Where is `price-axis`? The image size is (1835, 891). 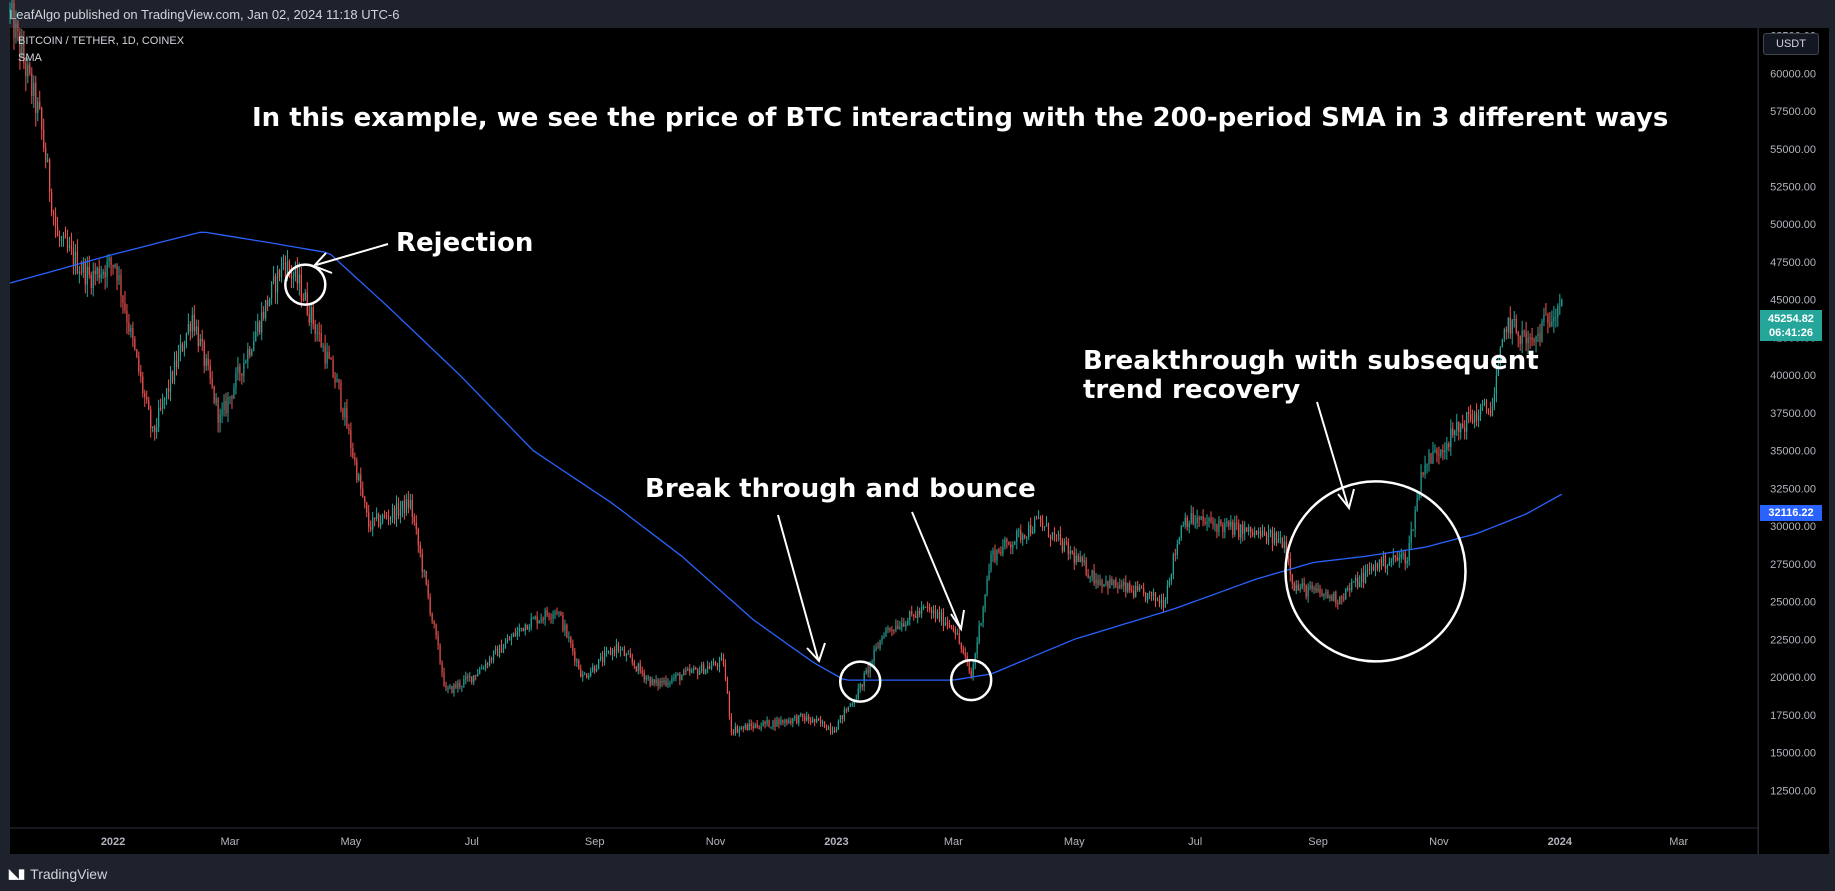
price-axis is located at coordinates (1794, 441).